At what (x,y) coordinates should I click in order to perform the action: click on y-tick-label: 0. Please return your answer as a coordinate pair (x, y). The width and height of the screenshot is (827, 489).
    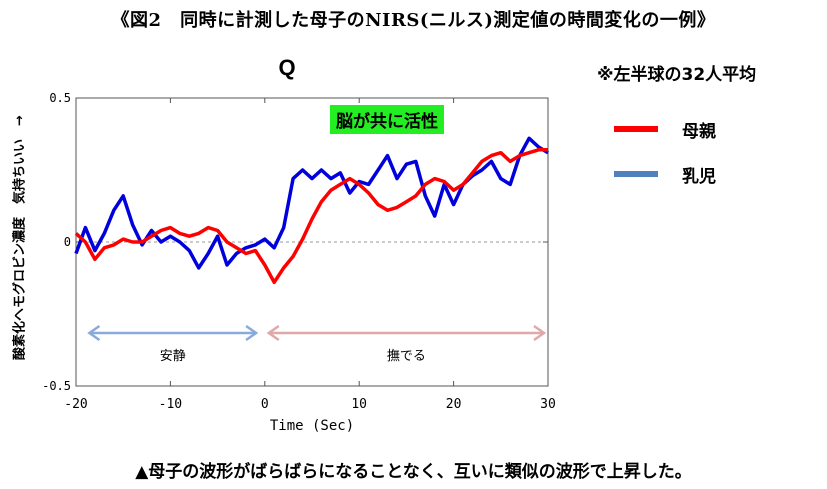
    Looking at the image, I should click on (67, 242).